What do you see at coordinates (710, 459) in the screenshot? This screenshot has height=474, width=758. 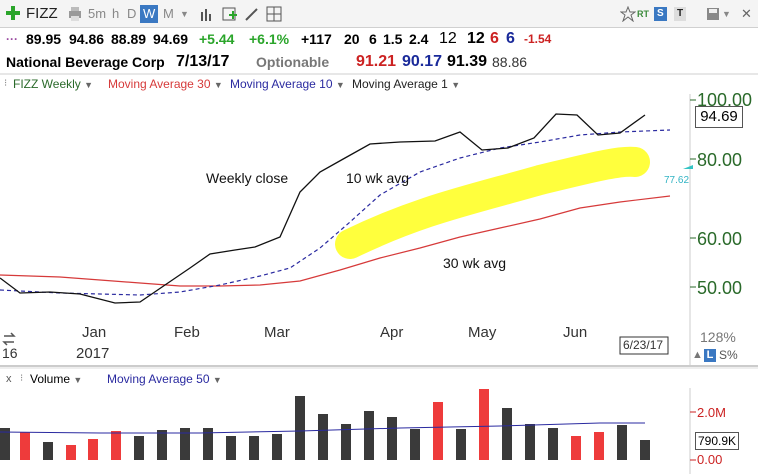 I see `vol-label-0: 0.00` at bounding box center [710, 459].